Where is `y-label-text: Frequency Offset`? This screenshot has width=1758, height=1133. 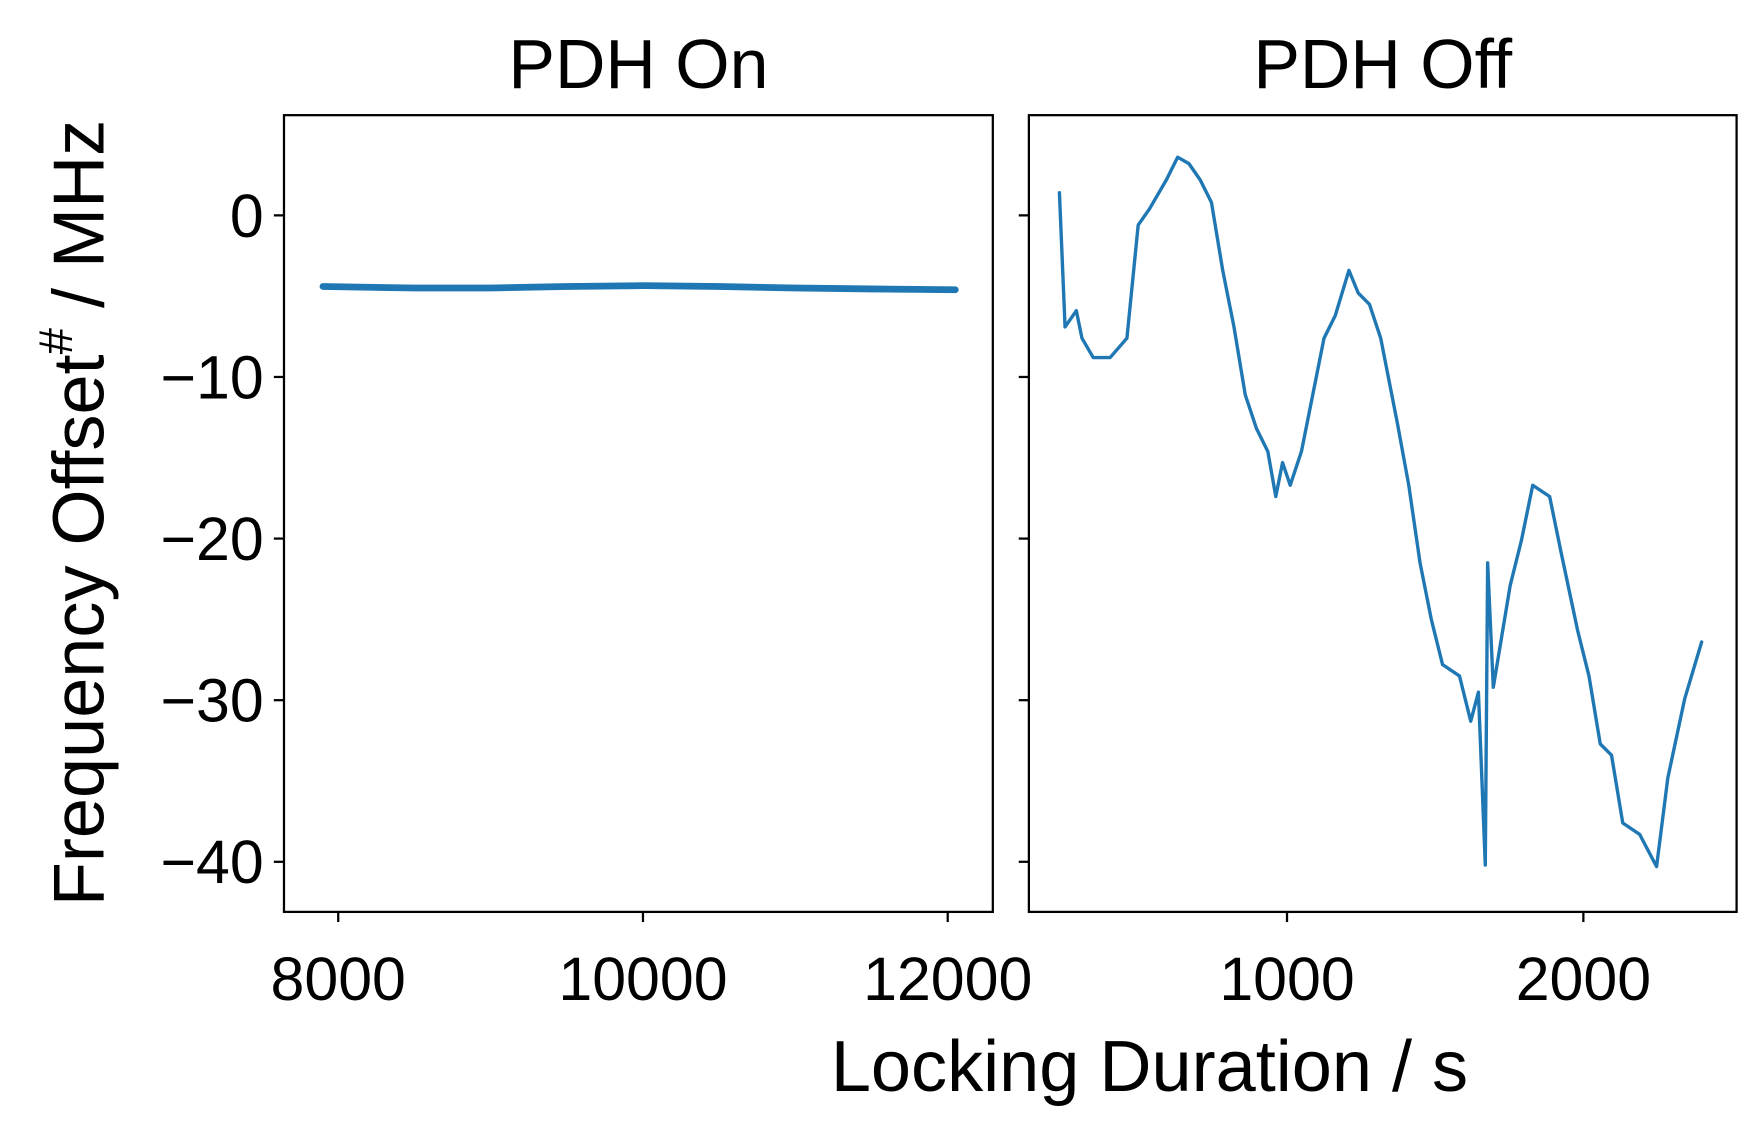 y-label-text: Frequency Offset is located at coordinates (80, 630).